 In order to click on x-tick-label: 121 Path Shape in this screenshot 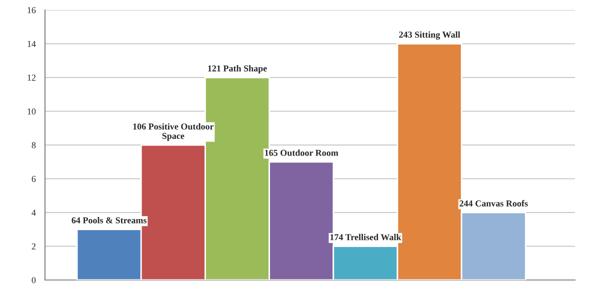, I will do `click(237, 69)`.